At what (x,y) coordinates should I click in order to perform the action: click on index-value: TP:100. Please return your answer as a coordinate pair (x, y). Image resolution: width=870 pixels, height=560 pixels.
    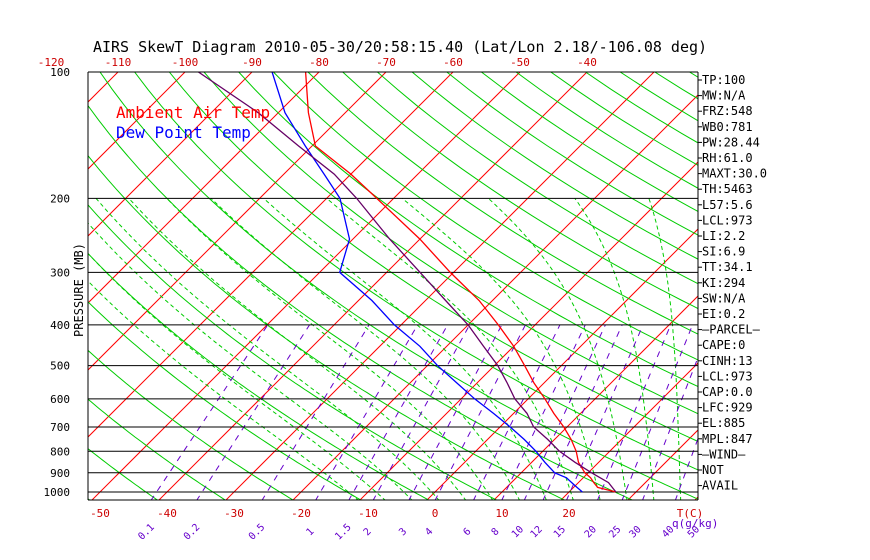
    Looking at the image, I should click on (723, 80).